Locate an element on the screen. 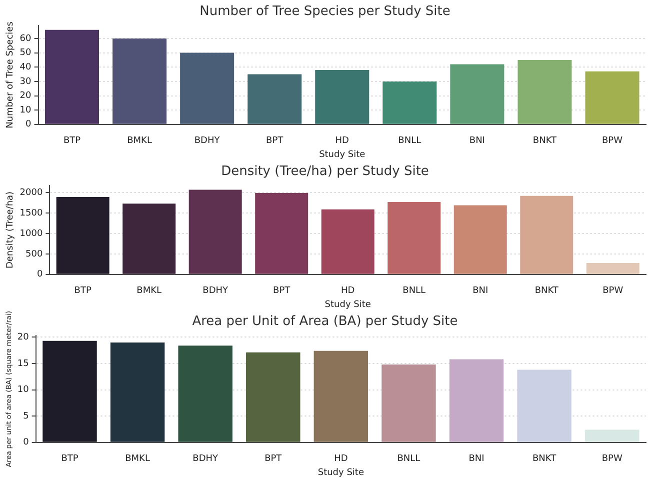  y-tick-label: 1000 is located at coordinates (31, 233).